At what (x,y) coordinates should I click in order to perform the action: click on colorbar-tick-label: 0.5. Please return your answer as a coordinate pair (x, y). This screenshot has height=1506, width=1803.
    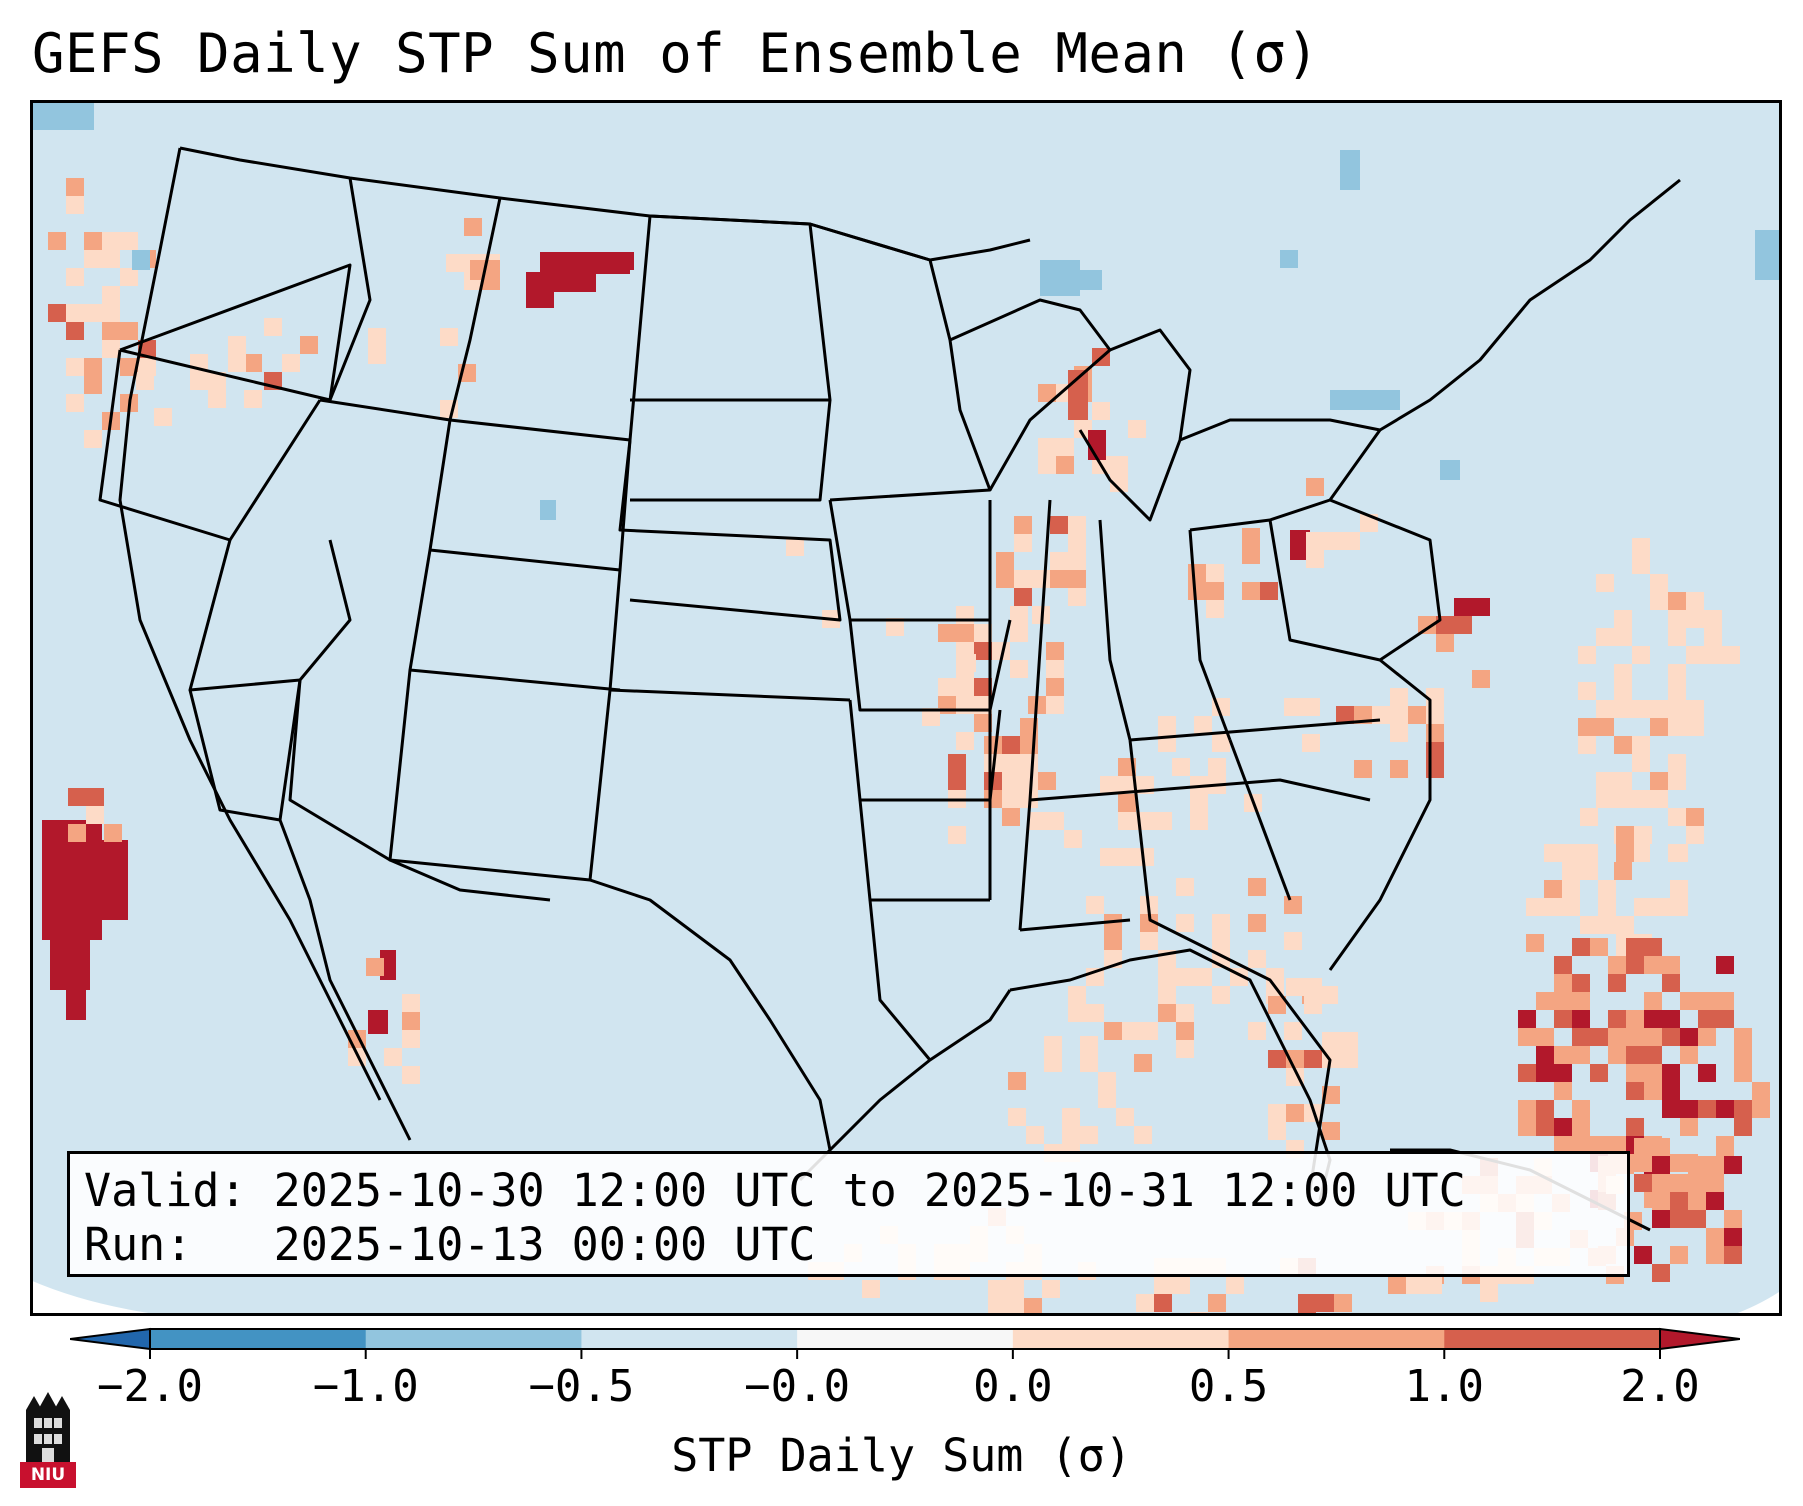
    Looking at the image, I should click on (1228, 1386).